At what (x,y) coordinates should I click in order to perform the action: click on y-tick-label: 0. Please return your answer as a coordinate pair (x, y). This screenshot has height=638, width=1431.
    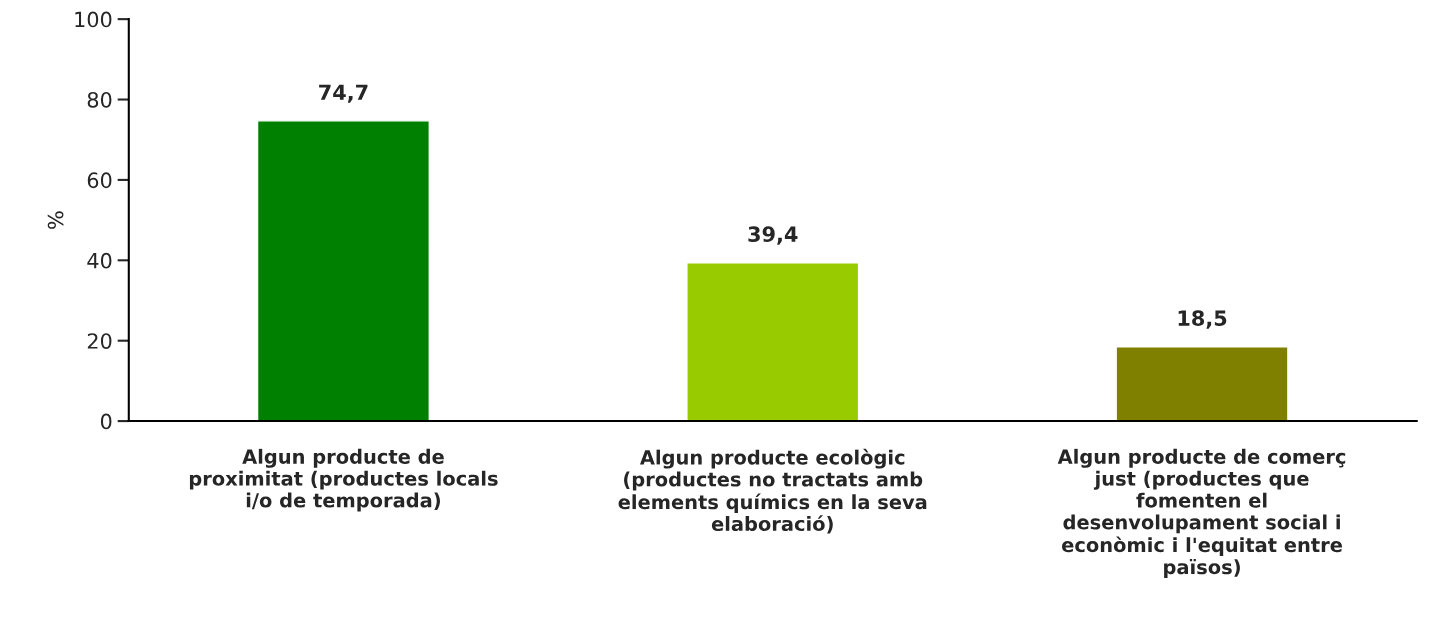
    Looking at the image, I should click on (106, 421).